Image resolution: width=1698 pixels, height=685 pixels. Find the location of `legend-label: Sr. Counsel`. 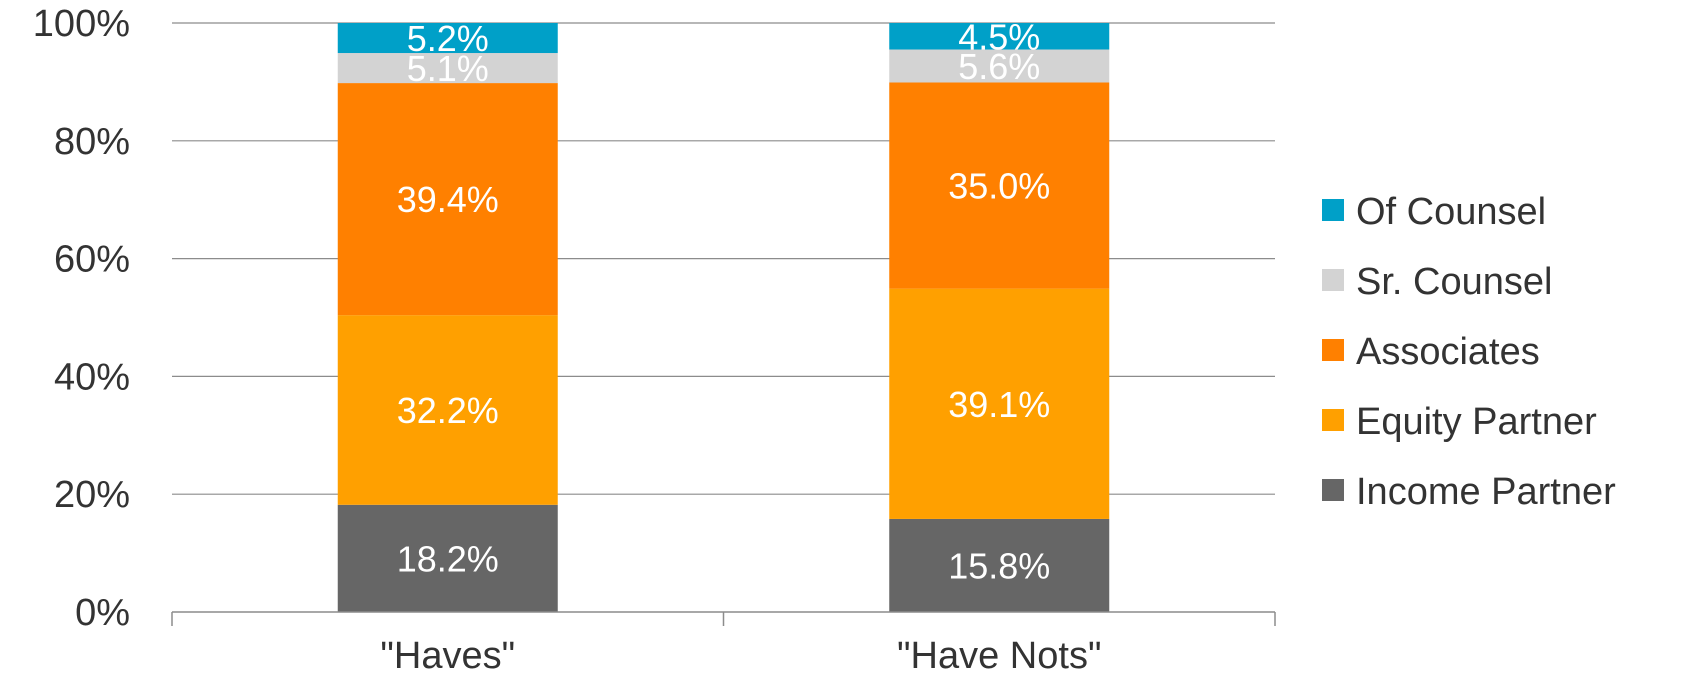

legend-label: Sr. Counsel is located at coordinates (1454, 282).